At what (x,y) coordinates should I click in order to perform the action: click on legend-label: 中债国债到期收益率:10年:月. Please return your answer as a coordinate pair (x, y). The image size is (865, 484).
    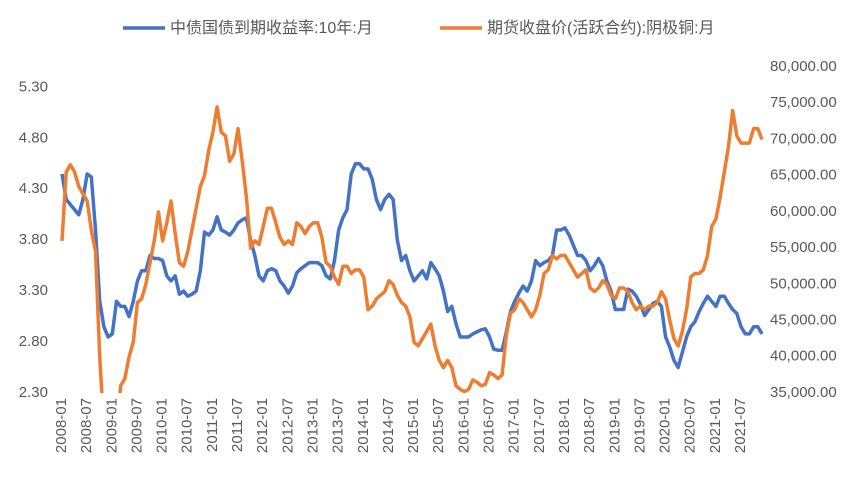
    Looking at the image, I should click on (271, 28).